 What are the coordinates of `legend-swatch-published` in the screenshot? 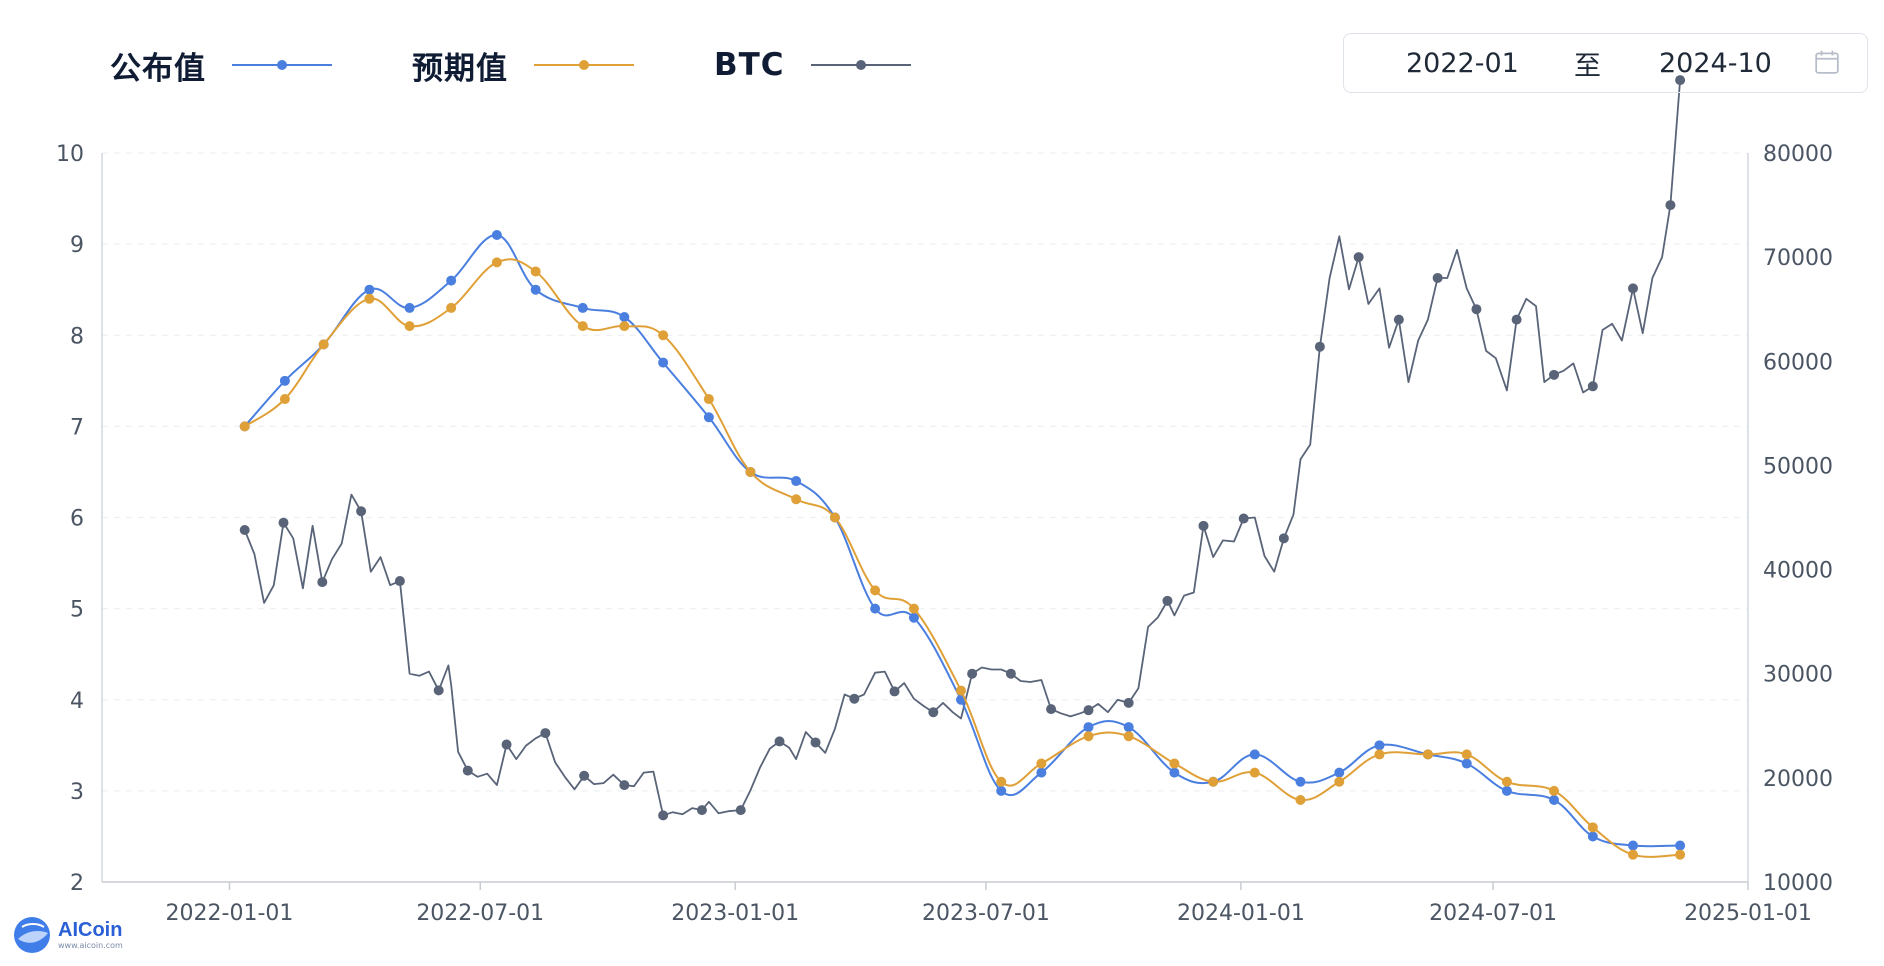 It's located at (282, 65).